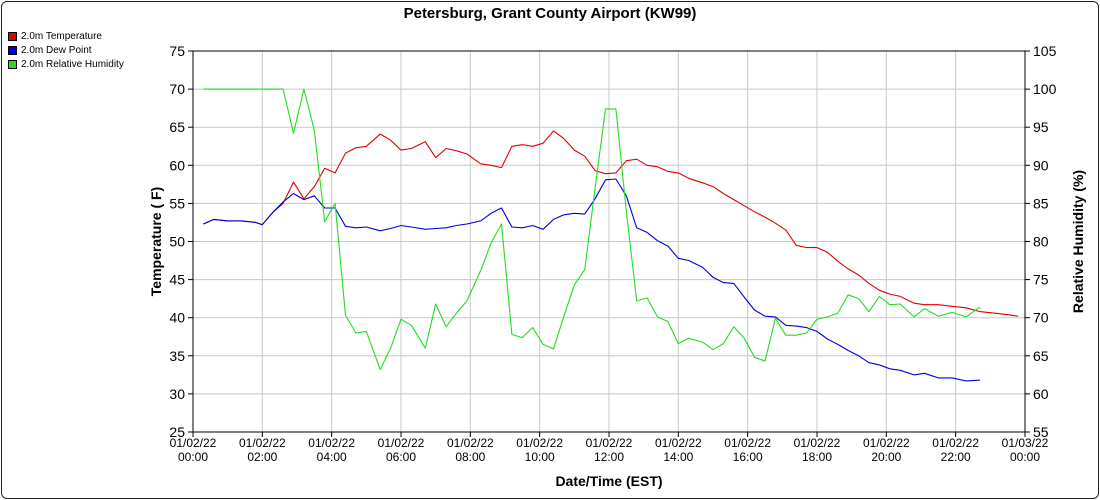  I want to click on x-tick-label-time: 18:00, so click(817, 457).